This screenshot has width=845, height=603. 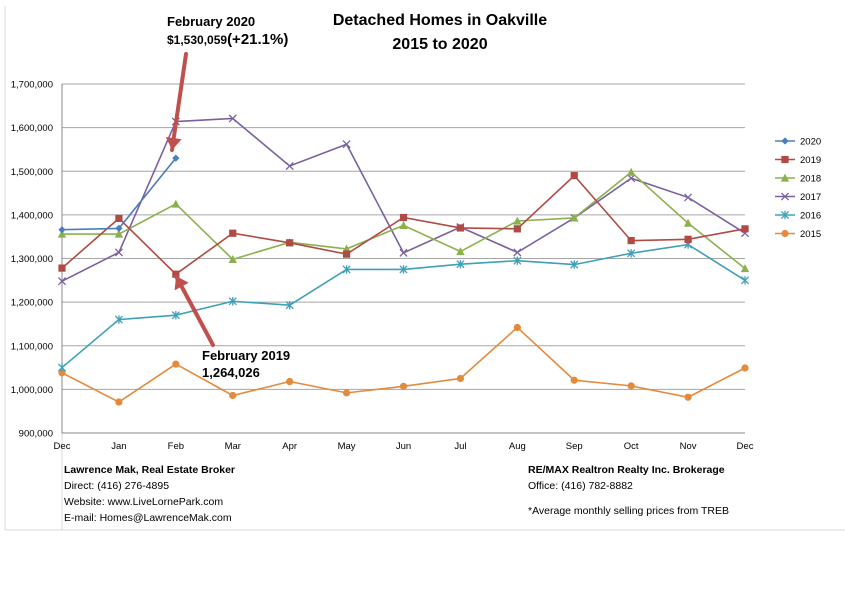 What do you see at coordinates (785, 141) in the screenshot?
I see `legend-marker-2020` at bounding box center [785, 141].